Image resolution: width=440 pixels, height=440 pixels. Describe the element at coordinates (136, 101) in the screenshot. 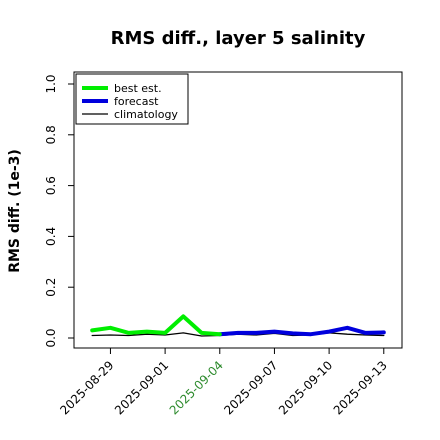

I see `legend-entry: forecast` at that location.